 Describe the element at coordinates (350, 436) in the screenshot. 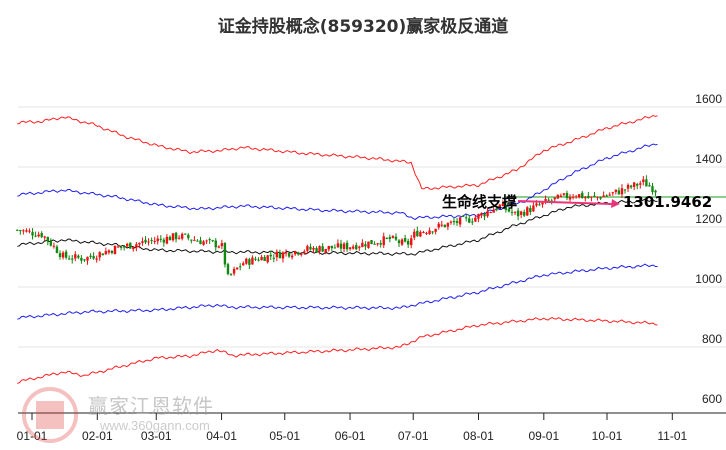

I see `x-tick-label: 06-01` at that location.